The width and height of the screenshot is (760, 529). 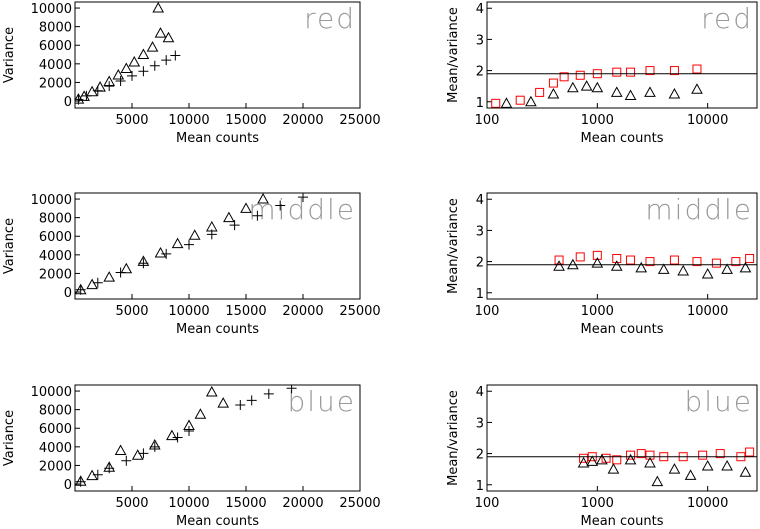 What do you see at coordinates (245, 311) in the screenshot?
I see `x-tick-label: 15000` at bounding box center [245, 311].